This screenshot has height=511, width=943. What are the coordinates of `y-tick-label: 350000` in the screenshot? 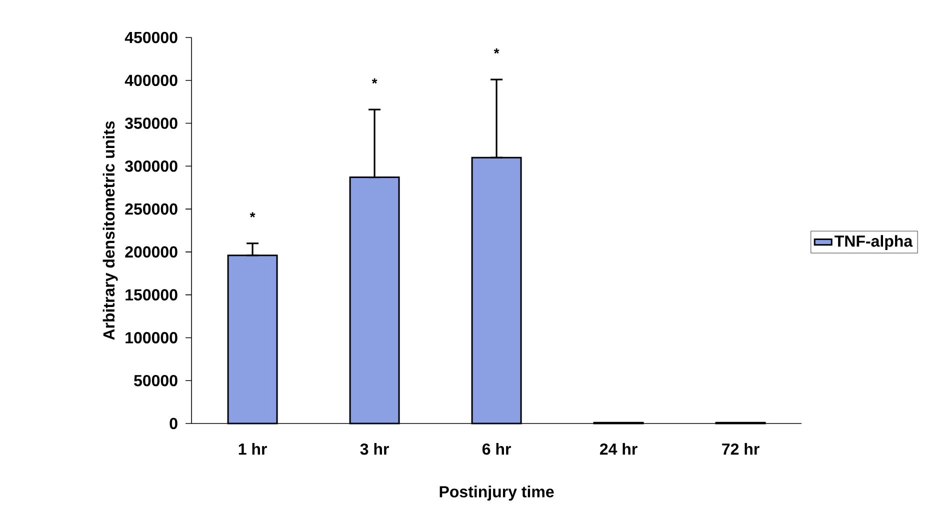 It's located at (151, 123).